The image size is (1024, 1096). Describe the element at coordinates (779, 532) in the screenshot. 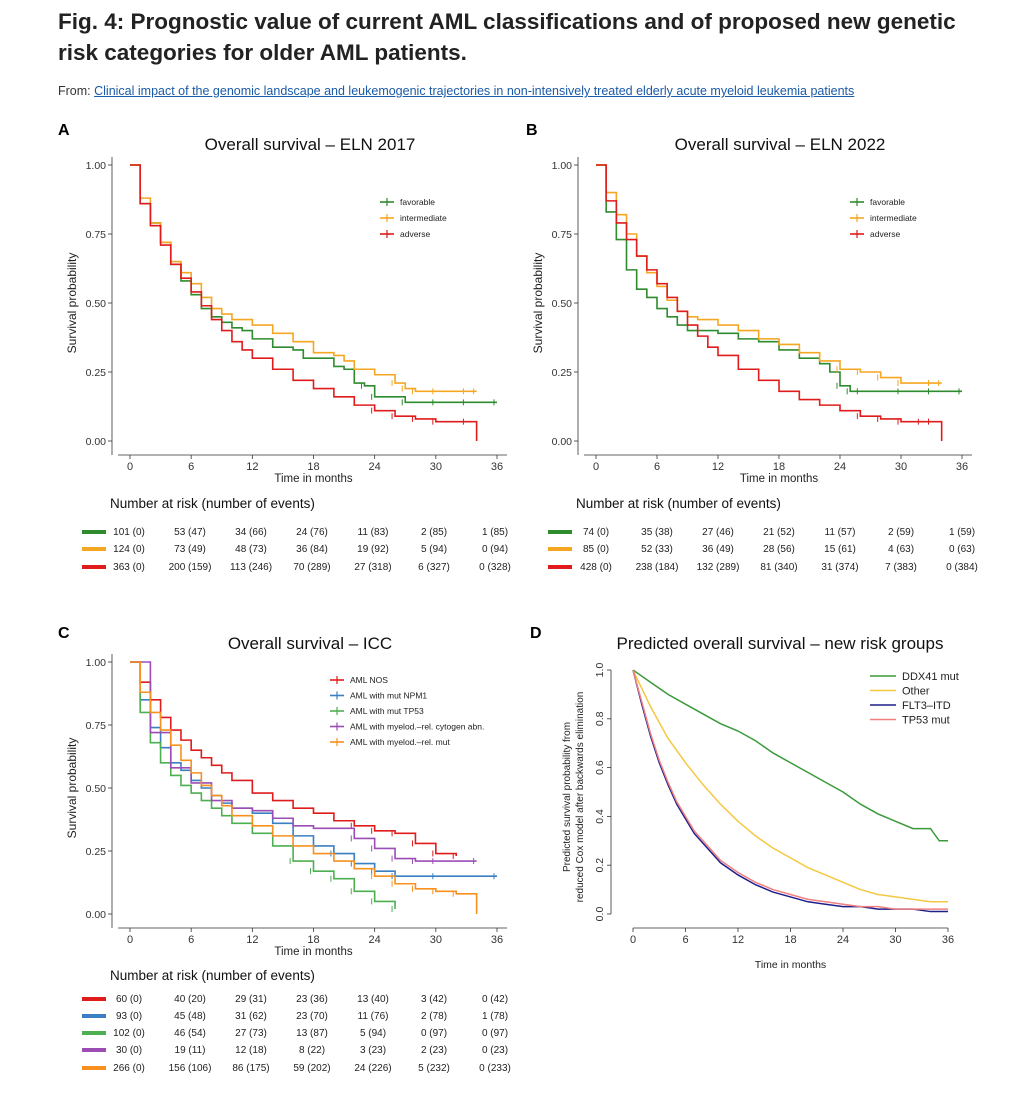

I see `risk-cell: 21 (52)` at that location.